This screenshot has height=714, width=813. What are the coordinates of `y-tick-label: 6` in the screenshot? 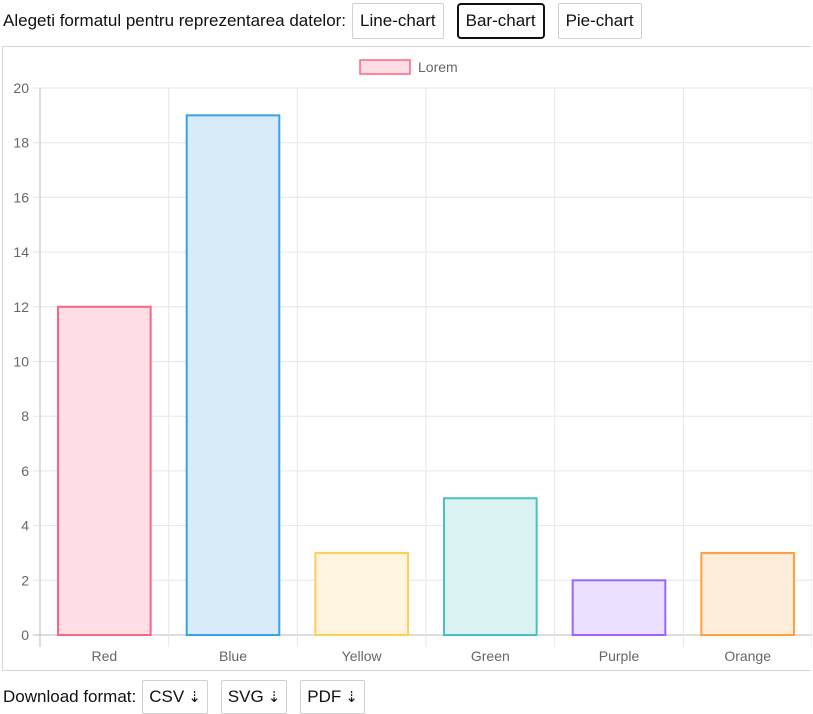 It's located at (25, 471).